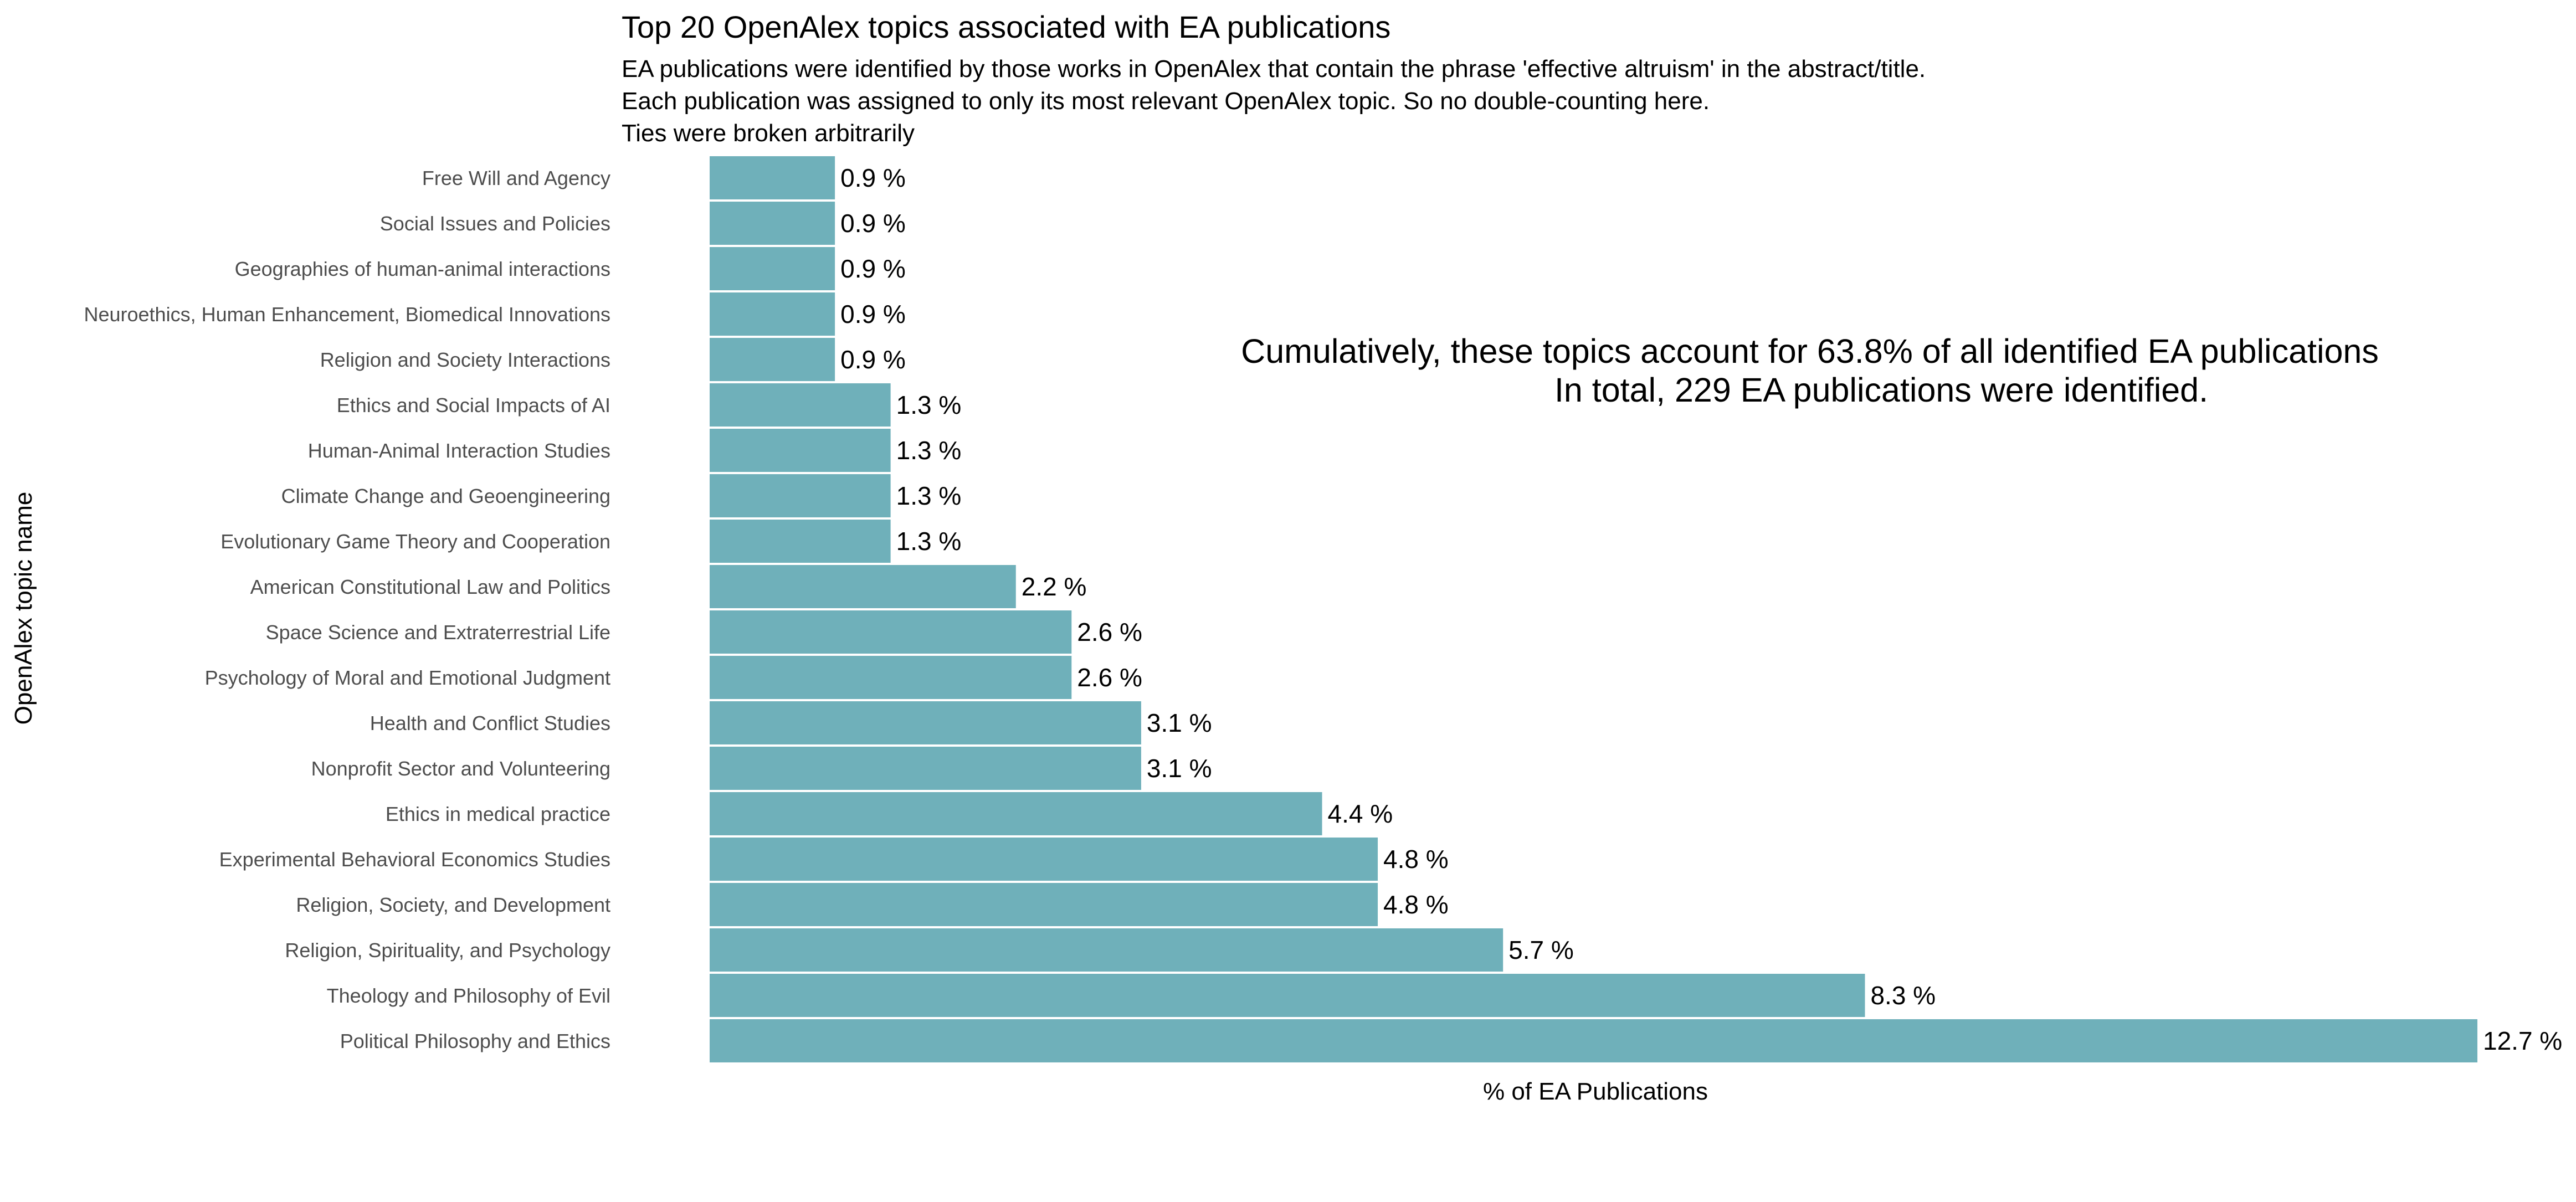 This screenshot has height=1202, width=2576. Describe the element at coordinates (490, 723) in the screenshot. I see `y-tick-label: Health and Conflict Studies` at that location.